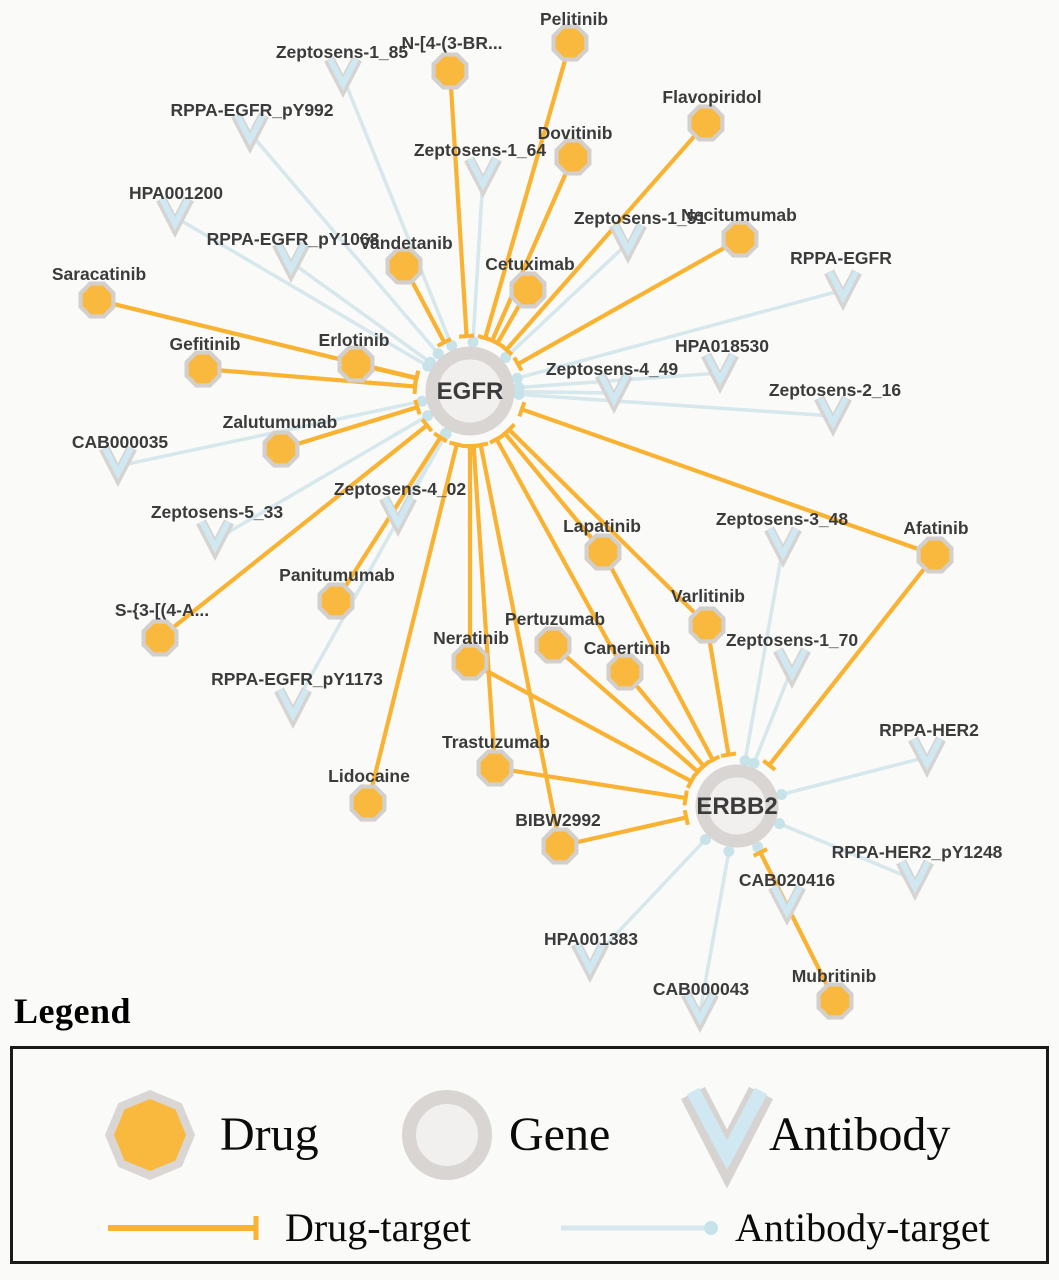 This screenshot has height=1280, width=1059. Describe the element at coordinates (291, 262) in the screenshot. I see `antibody-node-py1068` at that location.